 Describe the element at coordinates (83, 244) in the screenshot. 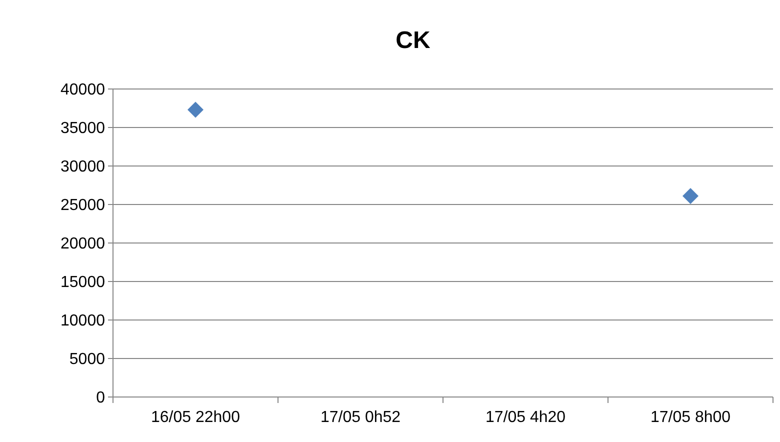

I see `y-tick-label: 20000` at that location.